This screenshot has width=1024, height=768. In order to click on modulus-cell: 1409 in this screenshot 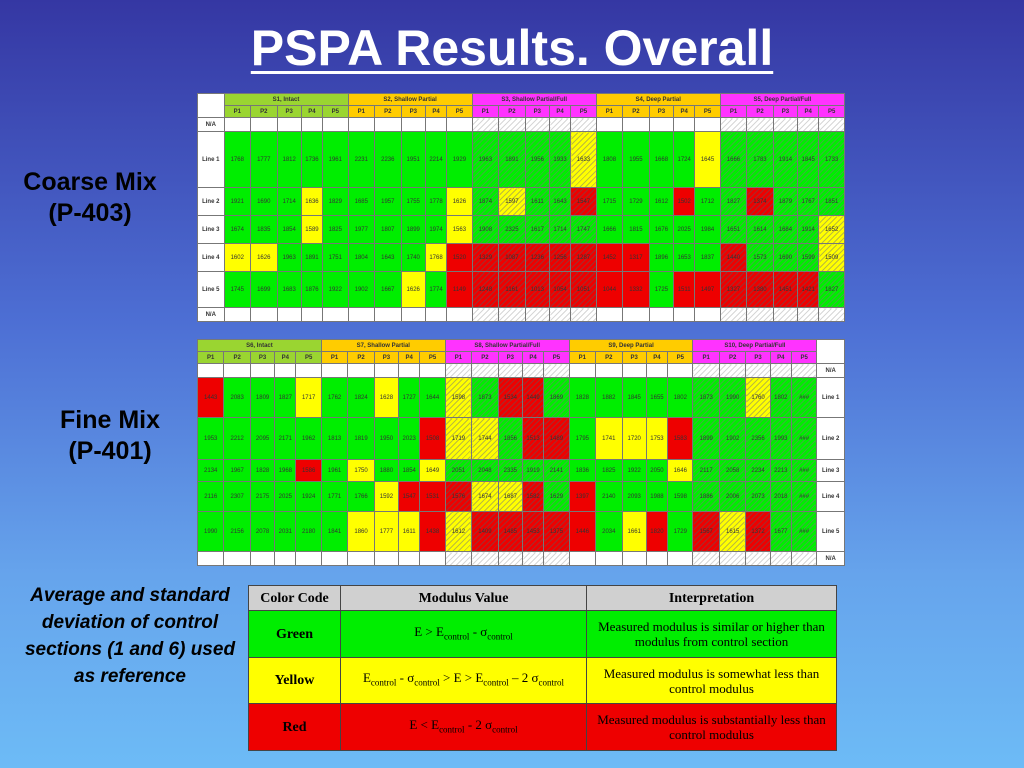, I will do `click(485, 531)`.